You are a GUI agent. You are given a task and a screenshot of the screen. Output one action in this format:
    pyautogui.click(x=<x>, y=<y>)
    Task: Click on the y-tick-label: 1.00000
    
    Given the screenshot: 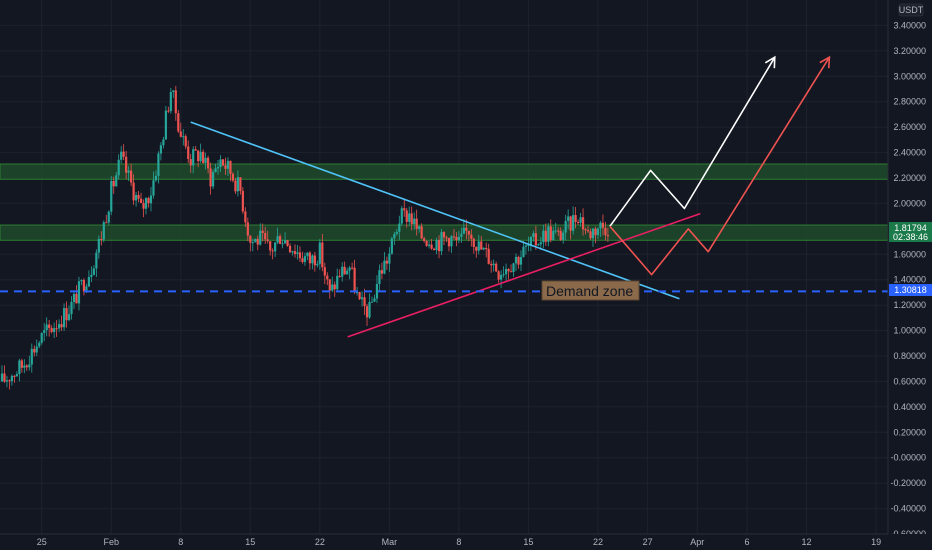 What is the action you would take?
    pyautogui.click(x=909, y=331)
    